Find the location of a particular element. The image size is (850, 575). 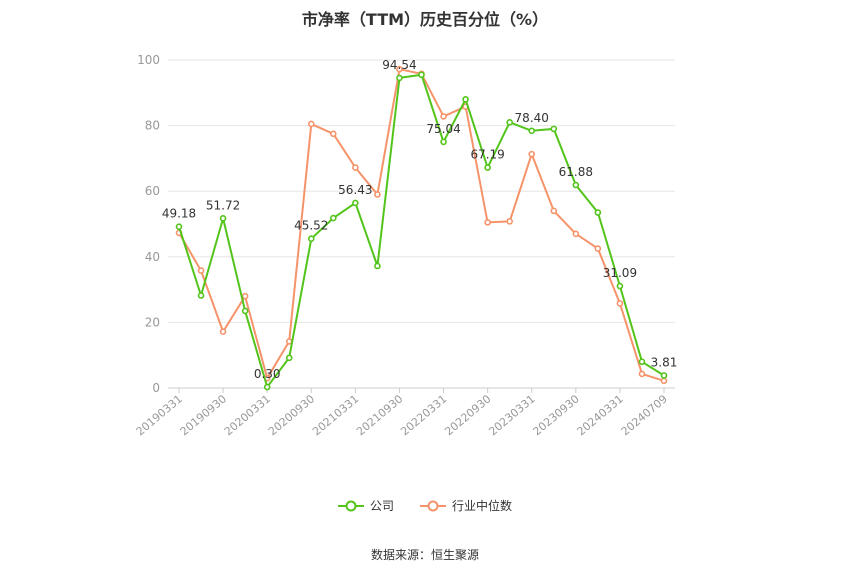

x-tick-label: 20210930 is located at coordinates (379, 415).